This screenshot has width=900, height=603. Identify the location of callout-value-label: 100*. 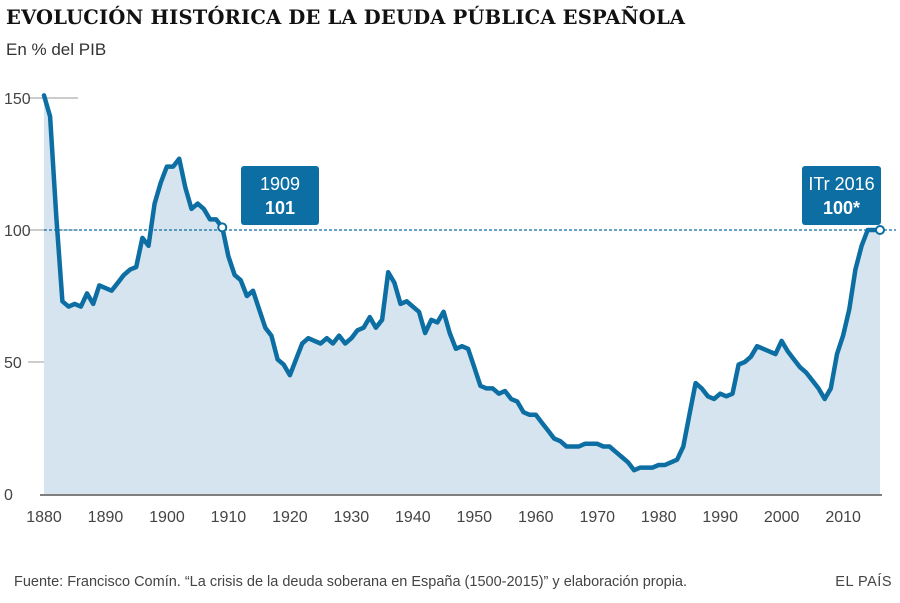
(841, 208).